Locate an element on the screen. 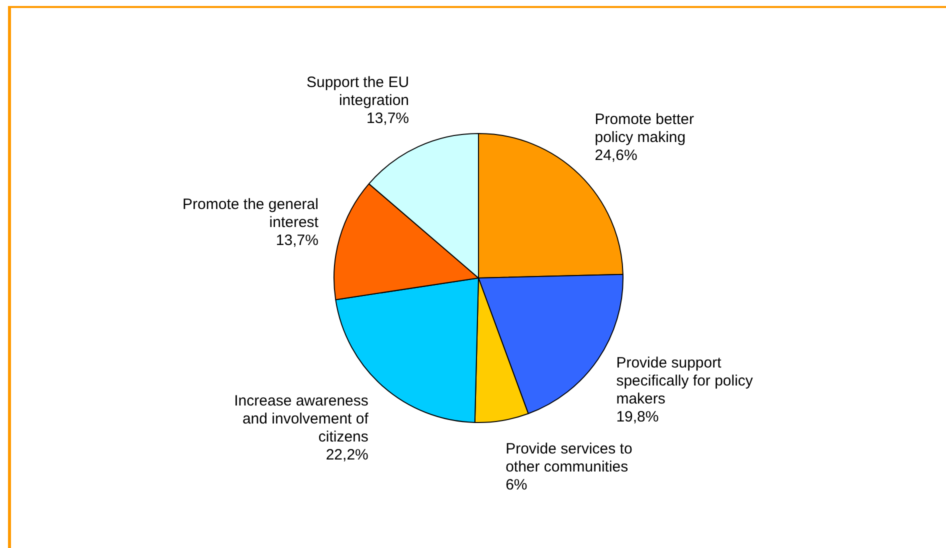 Image resolution: width=946 pixels, height=548 pixels. slice-label: Increase awareness and involvement of citizens is located at coordinates (302, 419).